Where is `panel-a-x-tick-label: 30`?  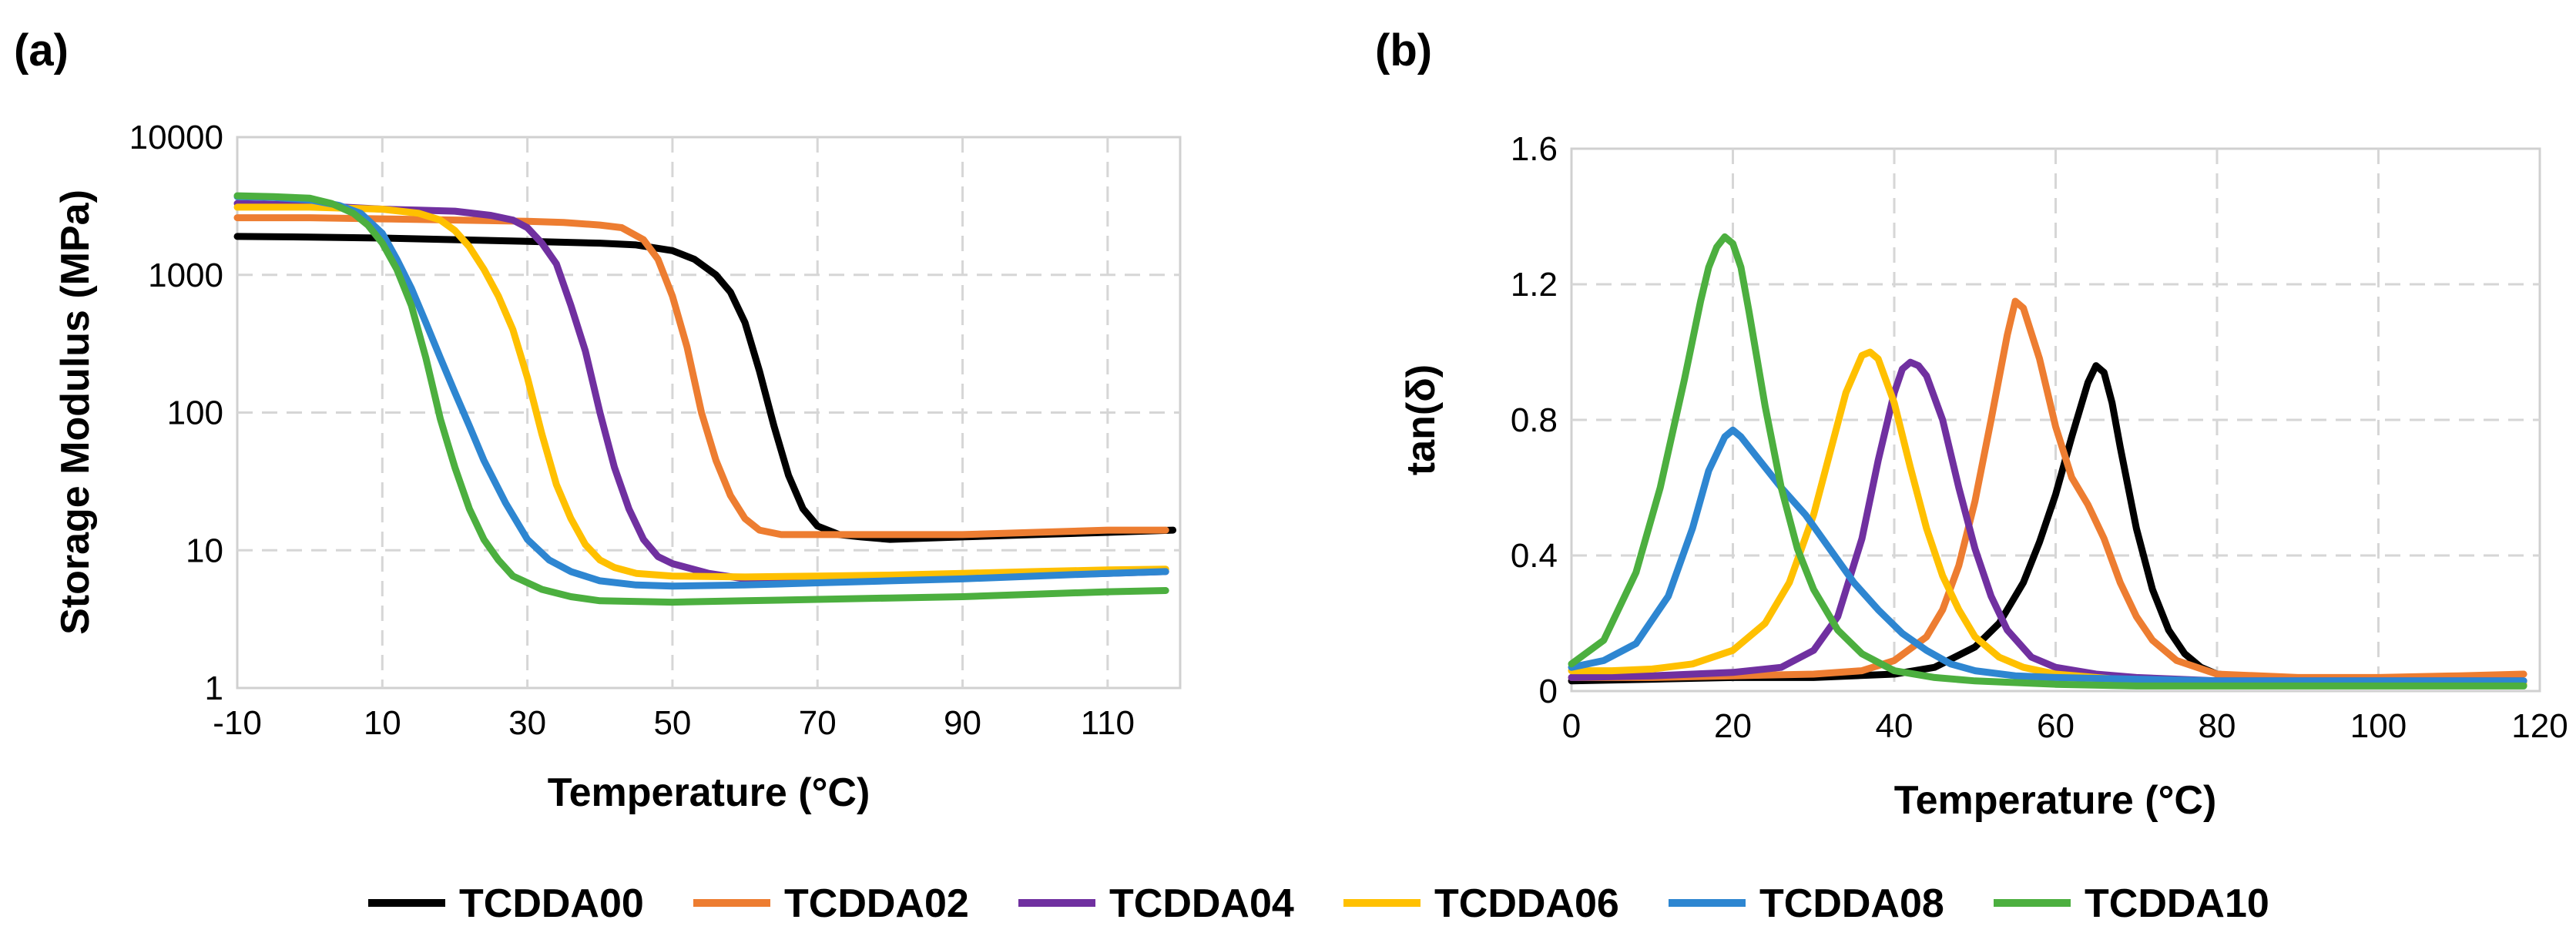 panel-a-x-tick-label: 30 is located at coordinates (527, 723).